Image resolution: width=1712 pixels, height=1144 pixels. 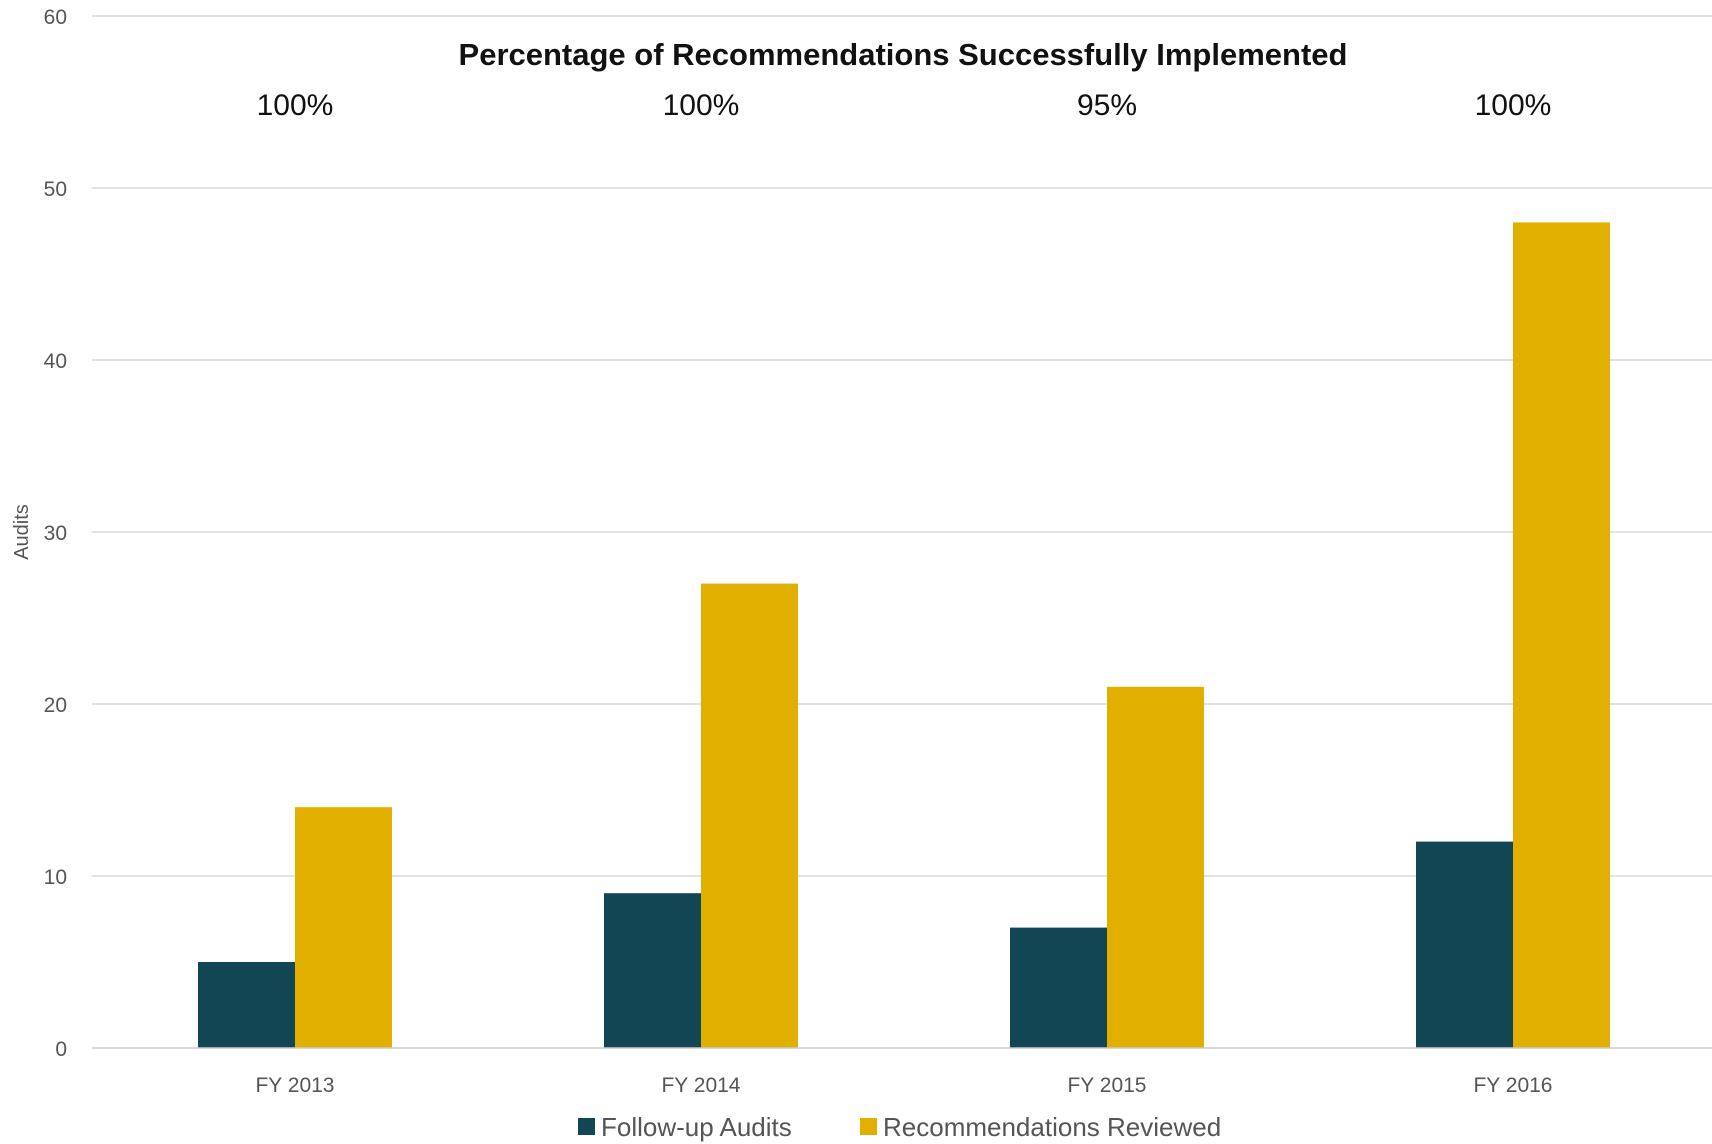 I want to click on legend-label: Recommendations Reviewed, so click(x=1052, y=1127).